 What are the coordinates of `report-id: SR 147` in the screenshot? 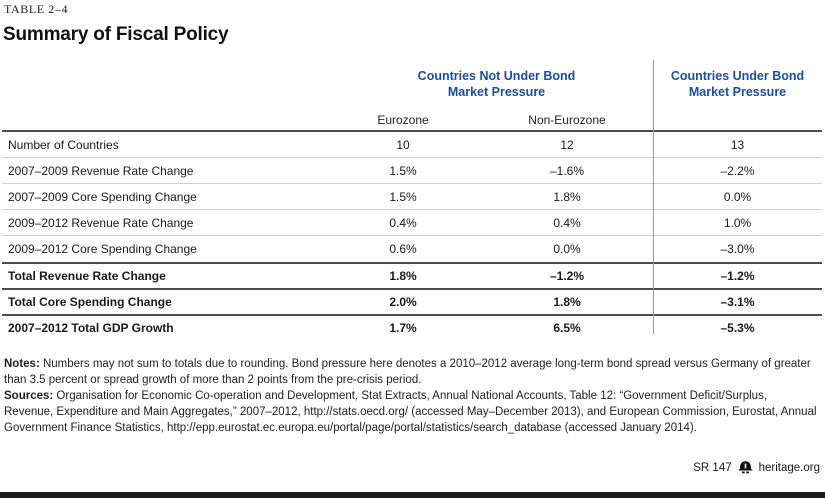 It's located at (712, 467).